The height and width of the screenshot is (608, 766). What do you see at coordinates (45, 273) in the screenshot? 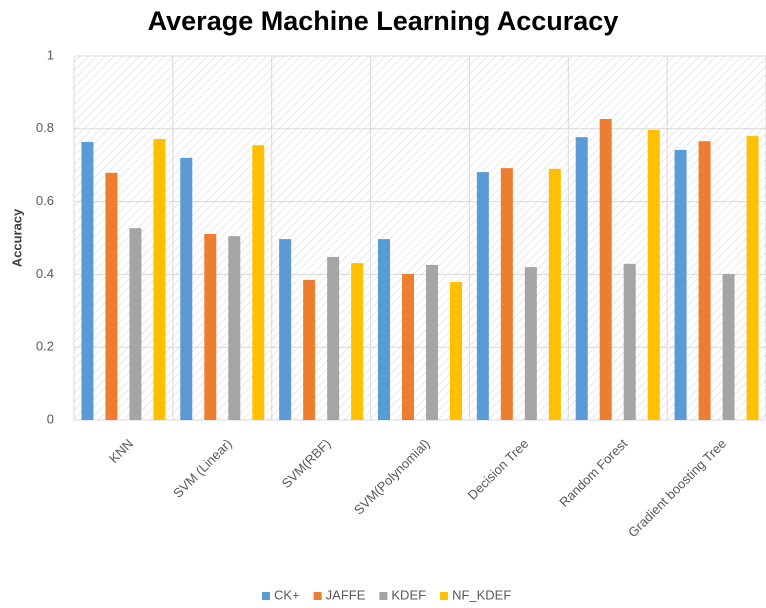
I see `y-tick-label: 0.4` at bounding box center [45, 273].